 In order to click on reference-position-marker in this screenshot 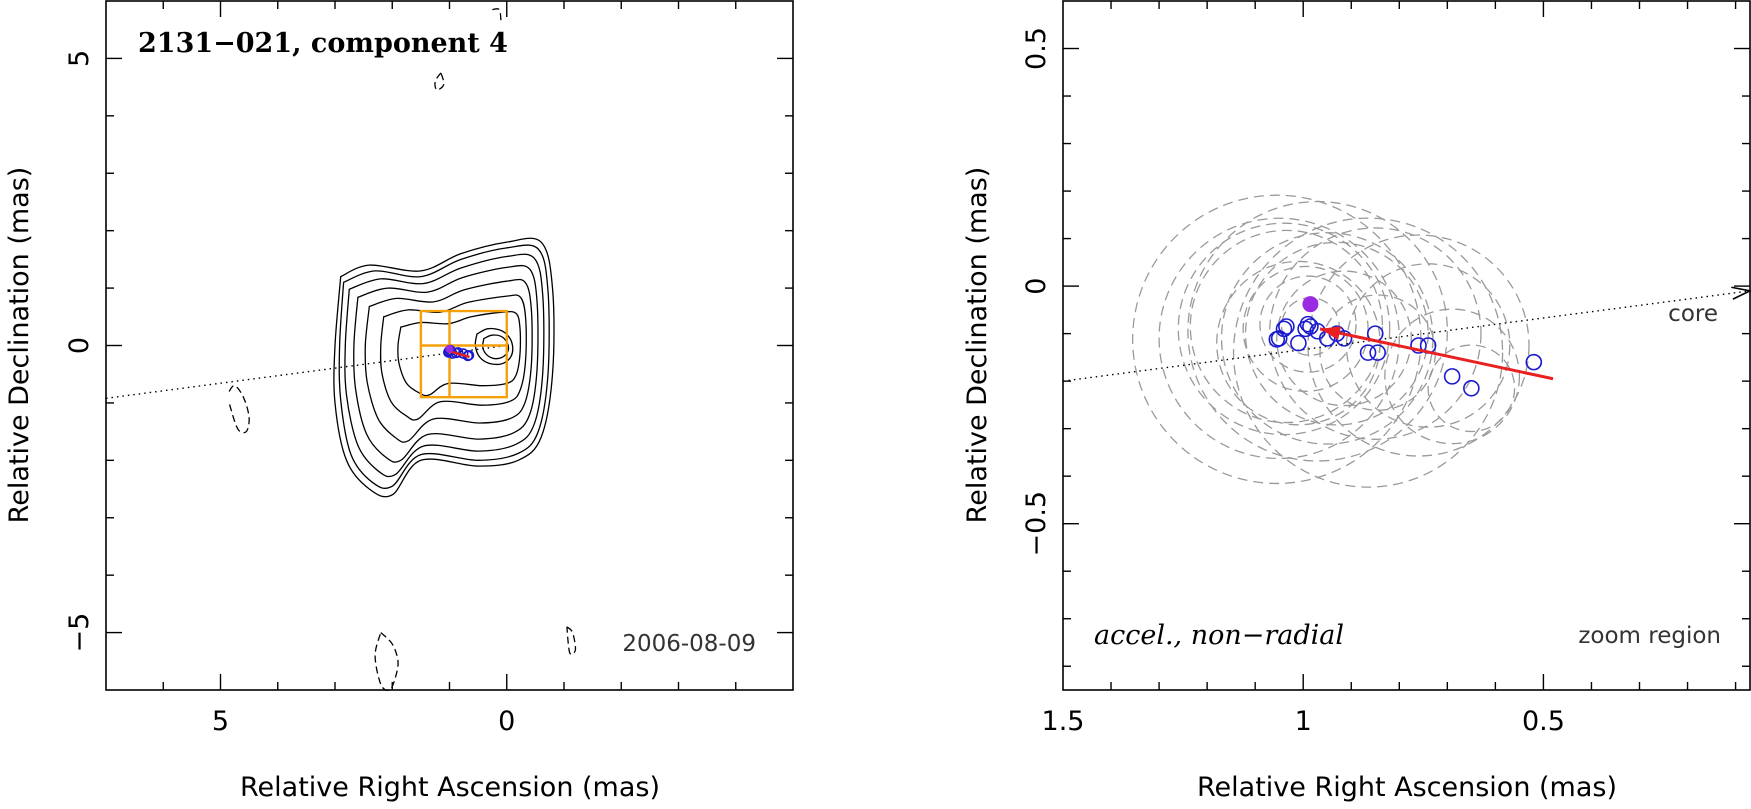, I will do `click(1310, 304)`.